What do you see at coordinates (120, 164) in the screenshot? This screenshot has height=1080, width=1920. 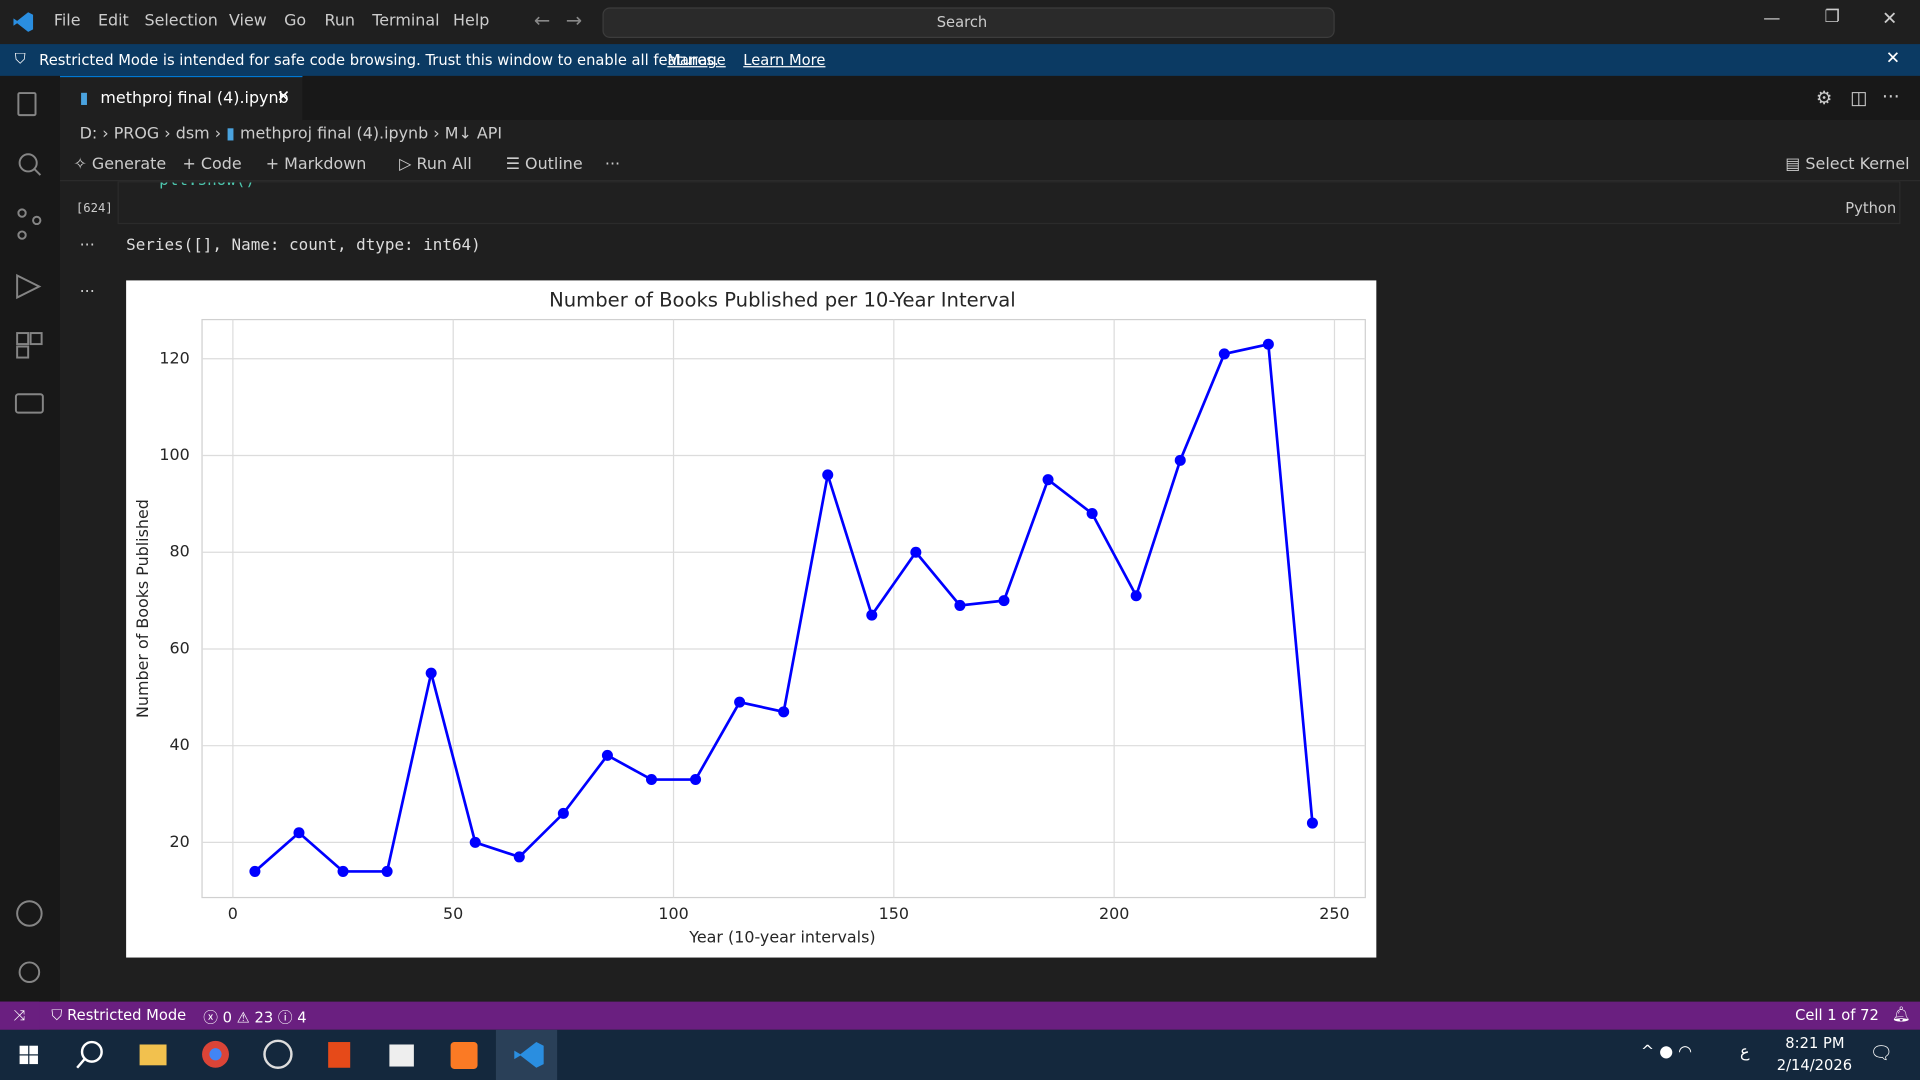 I see `toolbar-button: ✧ Generate` at bounding box center [120, 164].